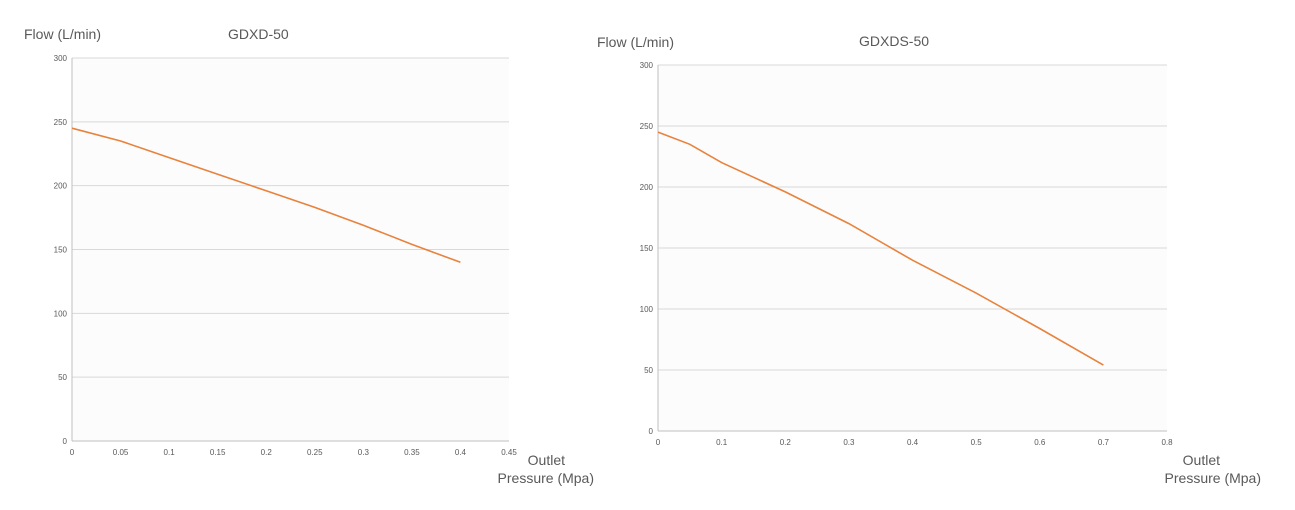 The height and width of the screenshot is (510, 1295). Describe the element at coordinates (266, 195) in the screenshot. I see `series-line` at that location.